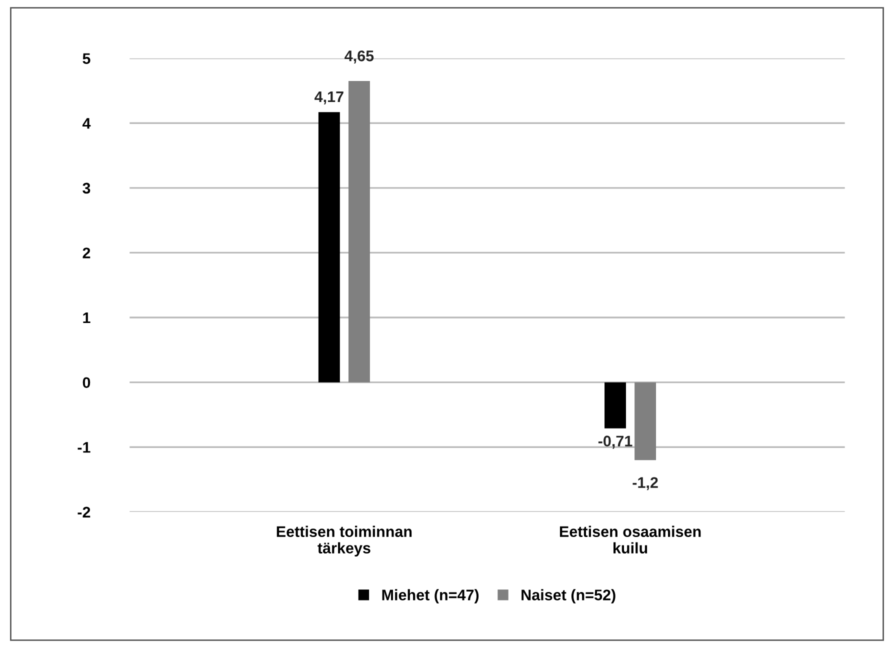 Image resolution: width=894 pixels, height=648 pixels. What do you see at coordinates (86, 123) in the screenshot?
I see `y-tick-label: 4` at bounding box center [86, 123].